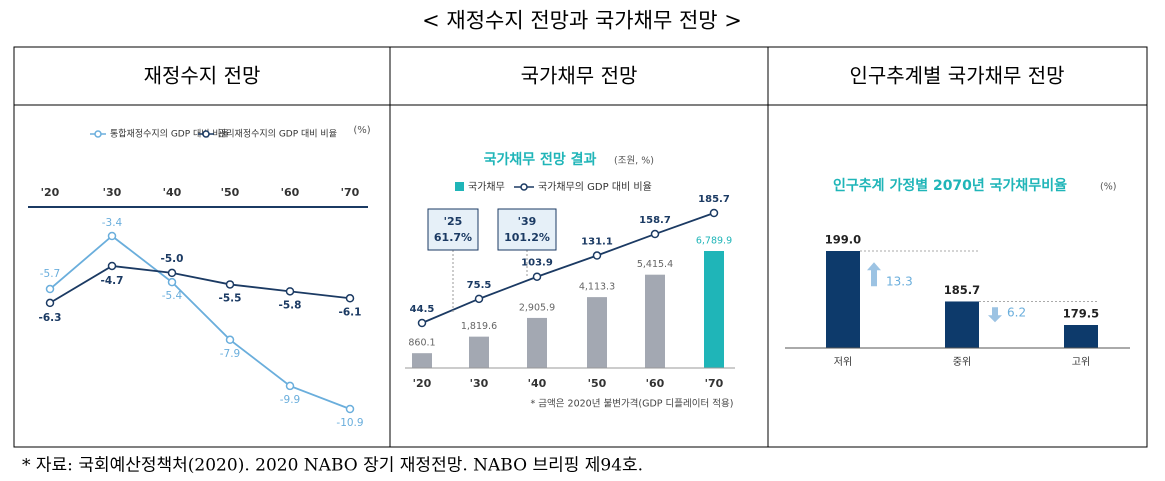 This screenshot has height=481, width=1165. What do you see at coordinates (230, 298) in the screenshot?
I see `data-label: -5.5` at bounding box center [230, 298].